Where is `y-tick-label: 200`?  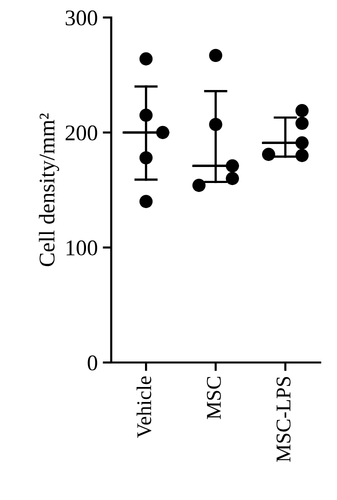 y-tick-label: 200 is located at coordinates (82, 132).